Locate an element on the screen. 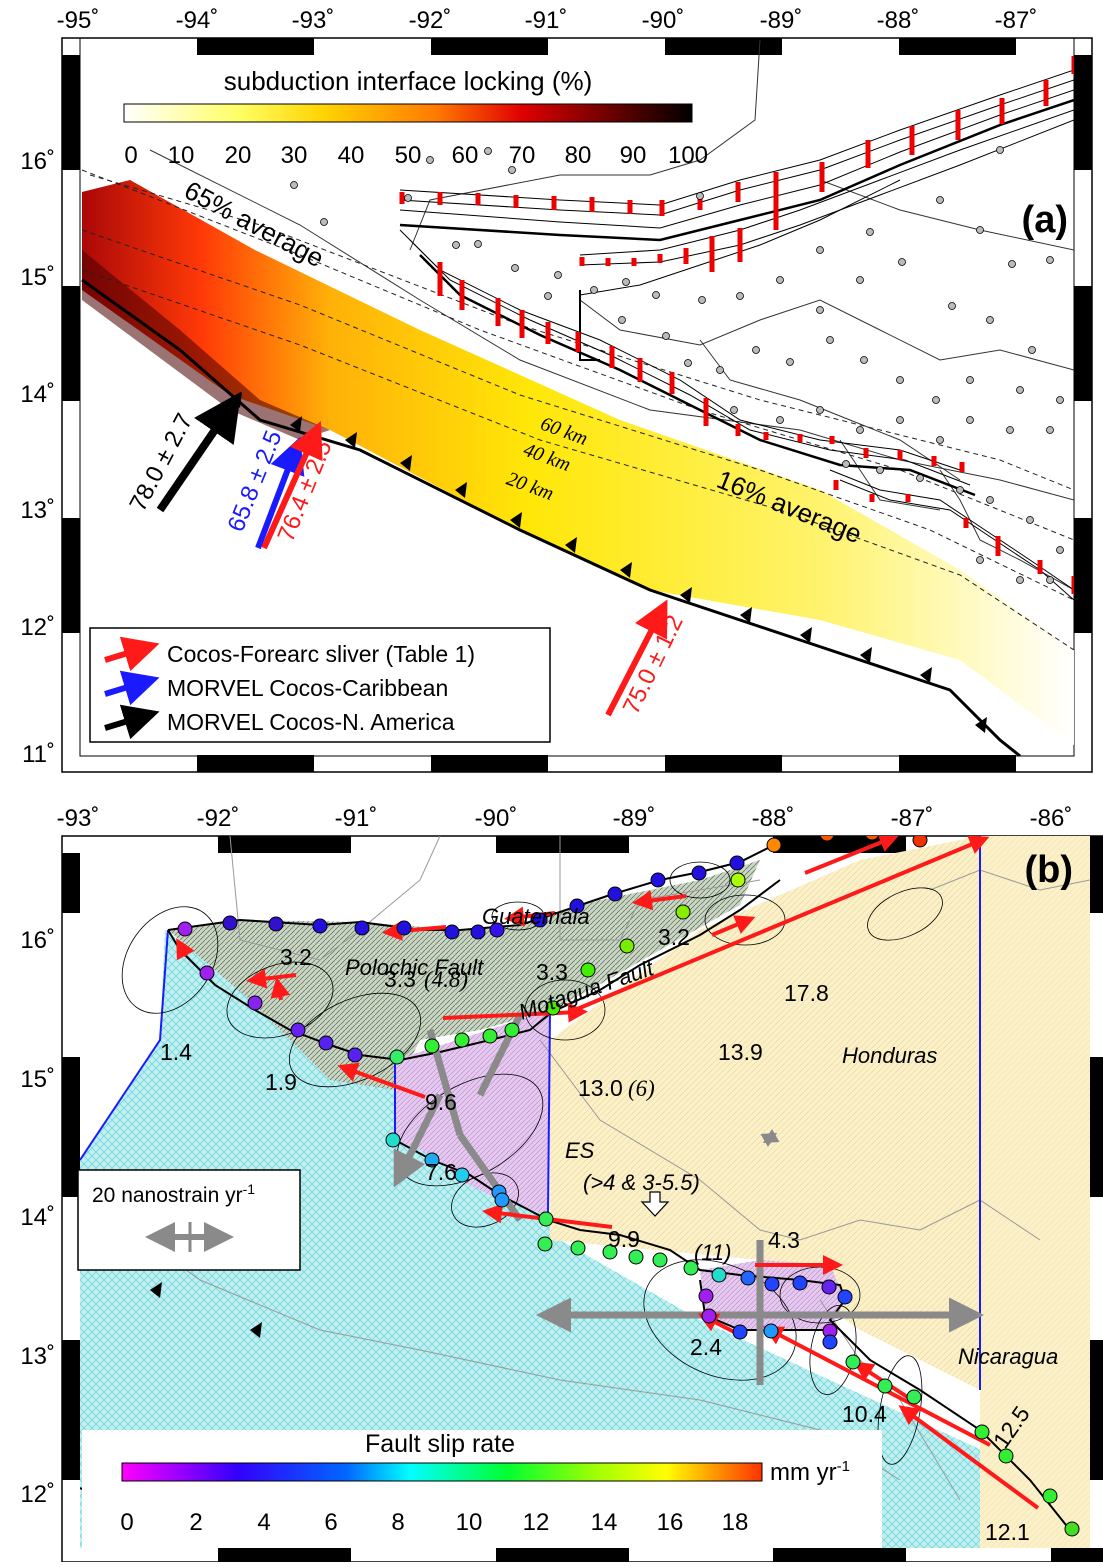 Image resolution: width=1103 pixels, height=1567 pixels. tick-lat: 12˚ is located at coordinates (37, 1494).